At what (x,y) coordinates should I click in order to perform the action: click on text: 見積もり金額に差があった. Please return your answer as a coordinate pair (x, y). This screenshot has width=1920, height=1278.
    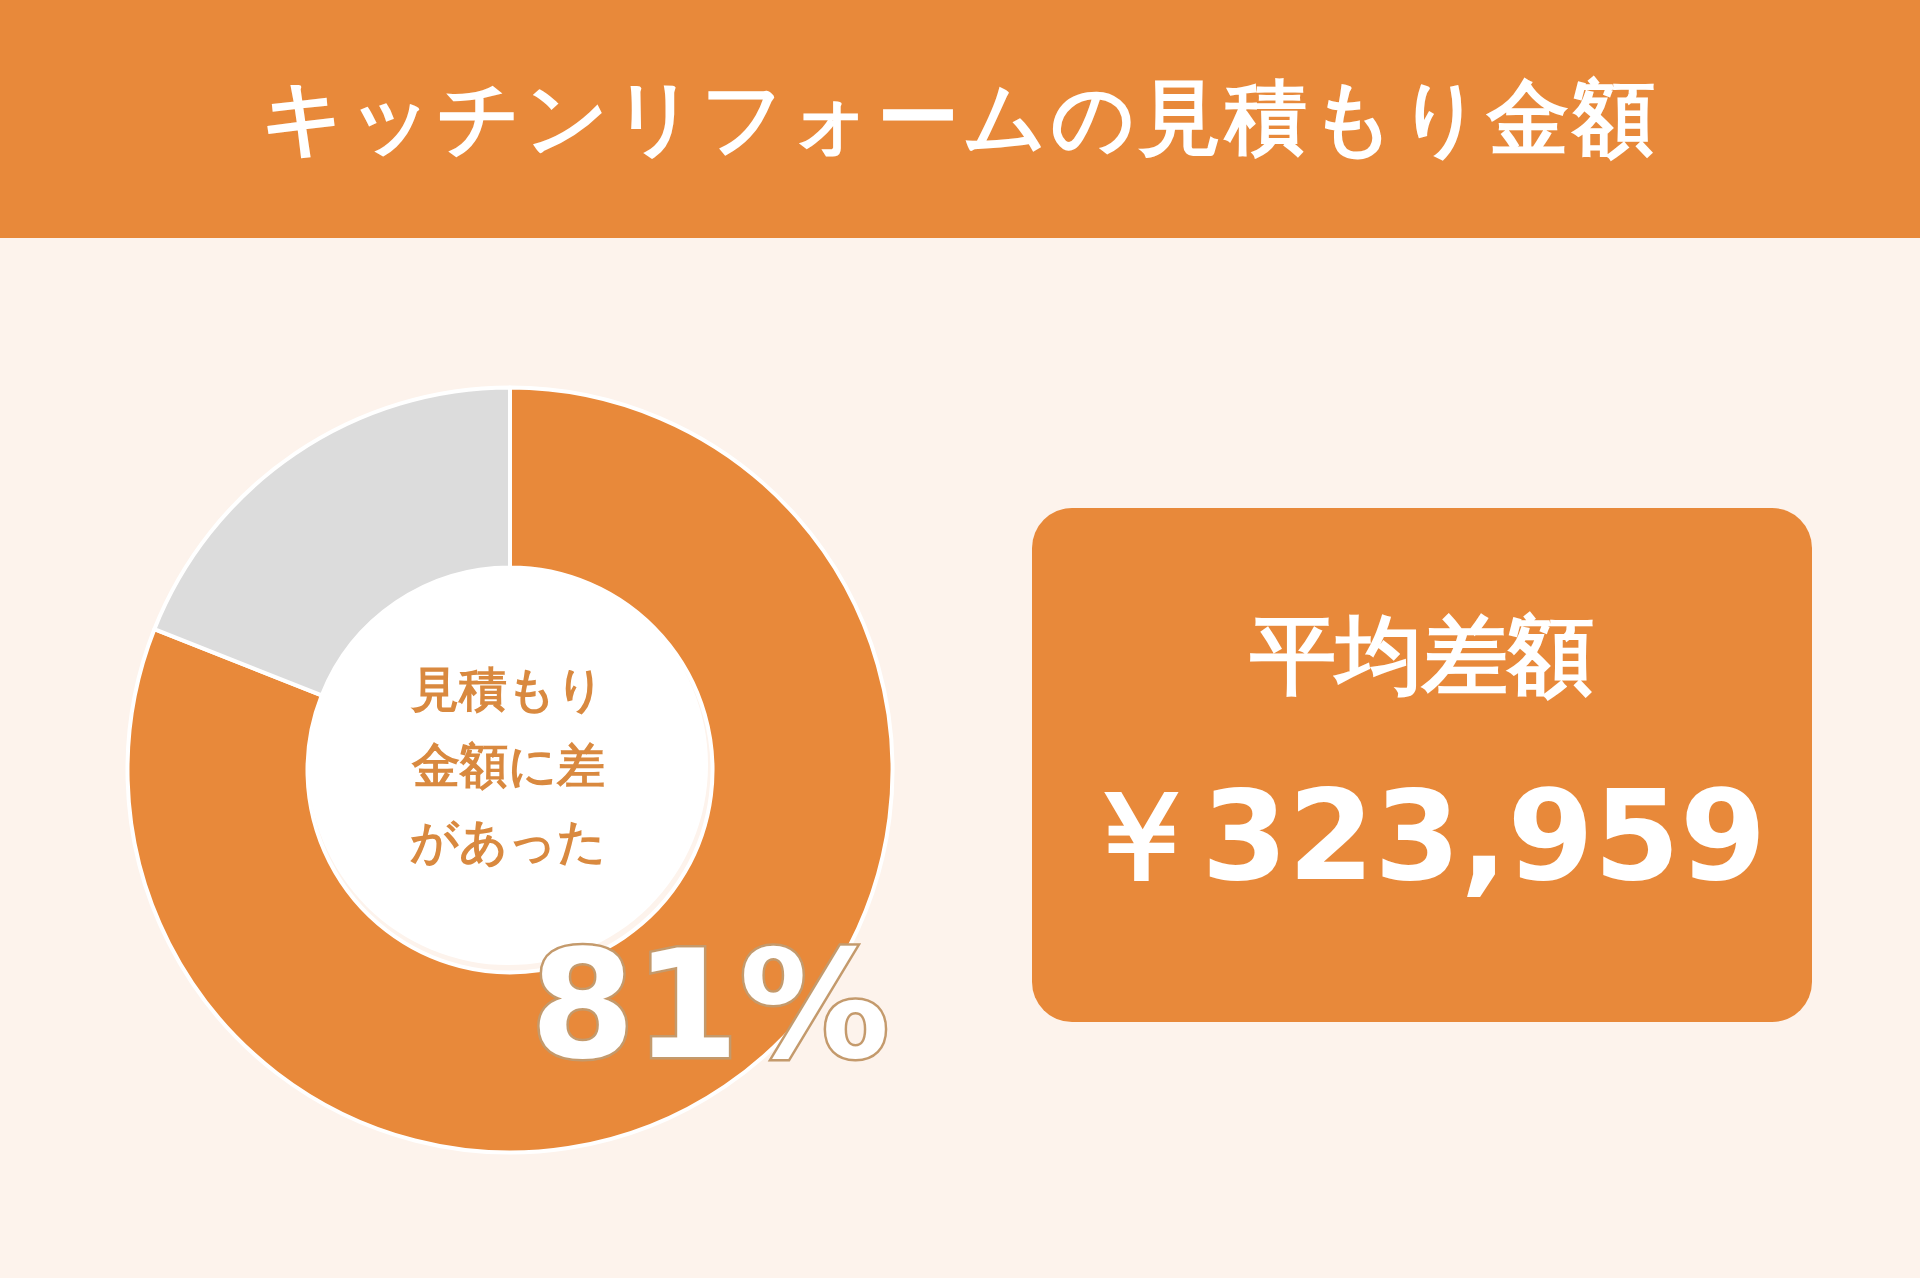
    Looking at the image, I should click on (508, 765).